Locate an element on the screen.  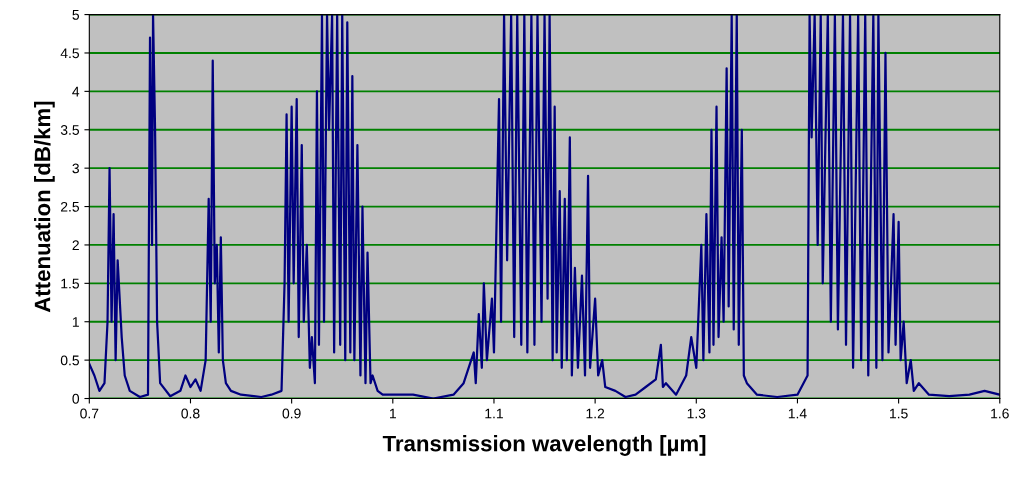
x-tick-label: 1.5 is located at coordinates (899, 413).